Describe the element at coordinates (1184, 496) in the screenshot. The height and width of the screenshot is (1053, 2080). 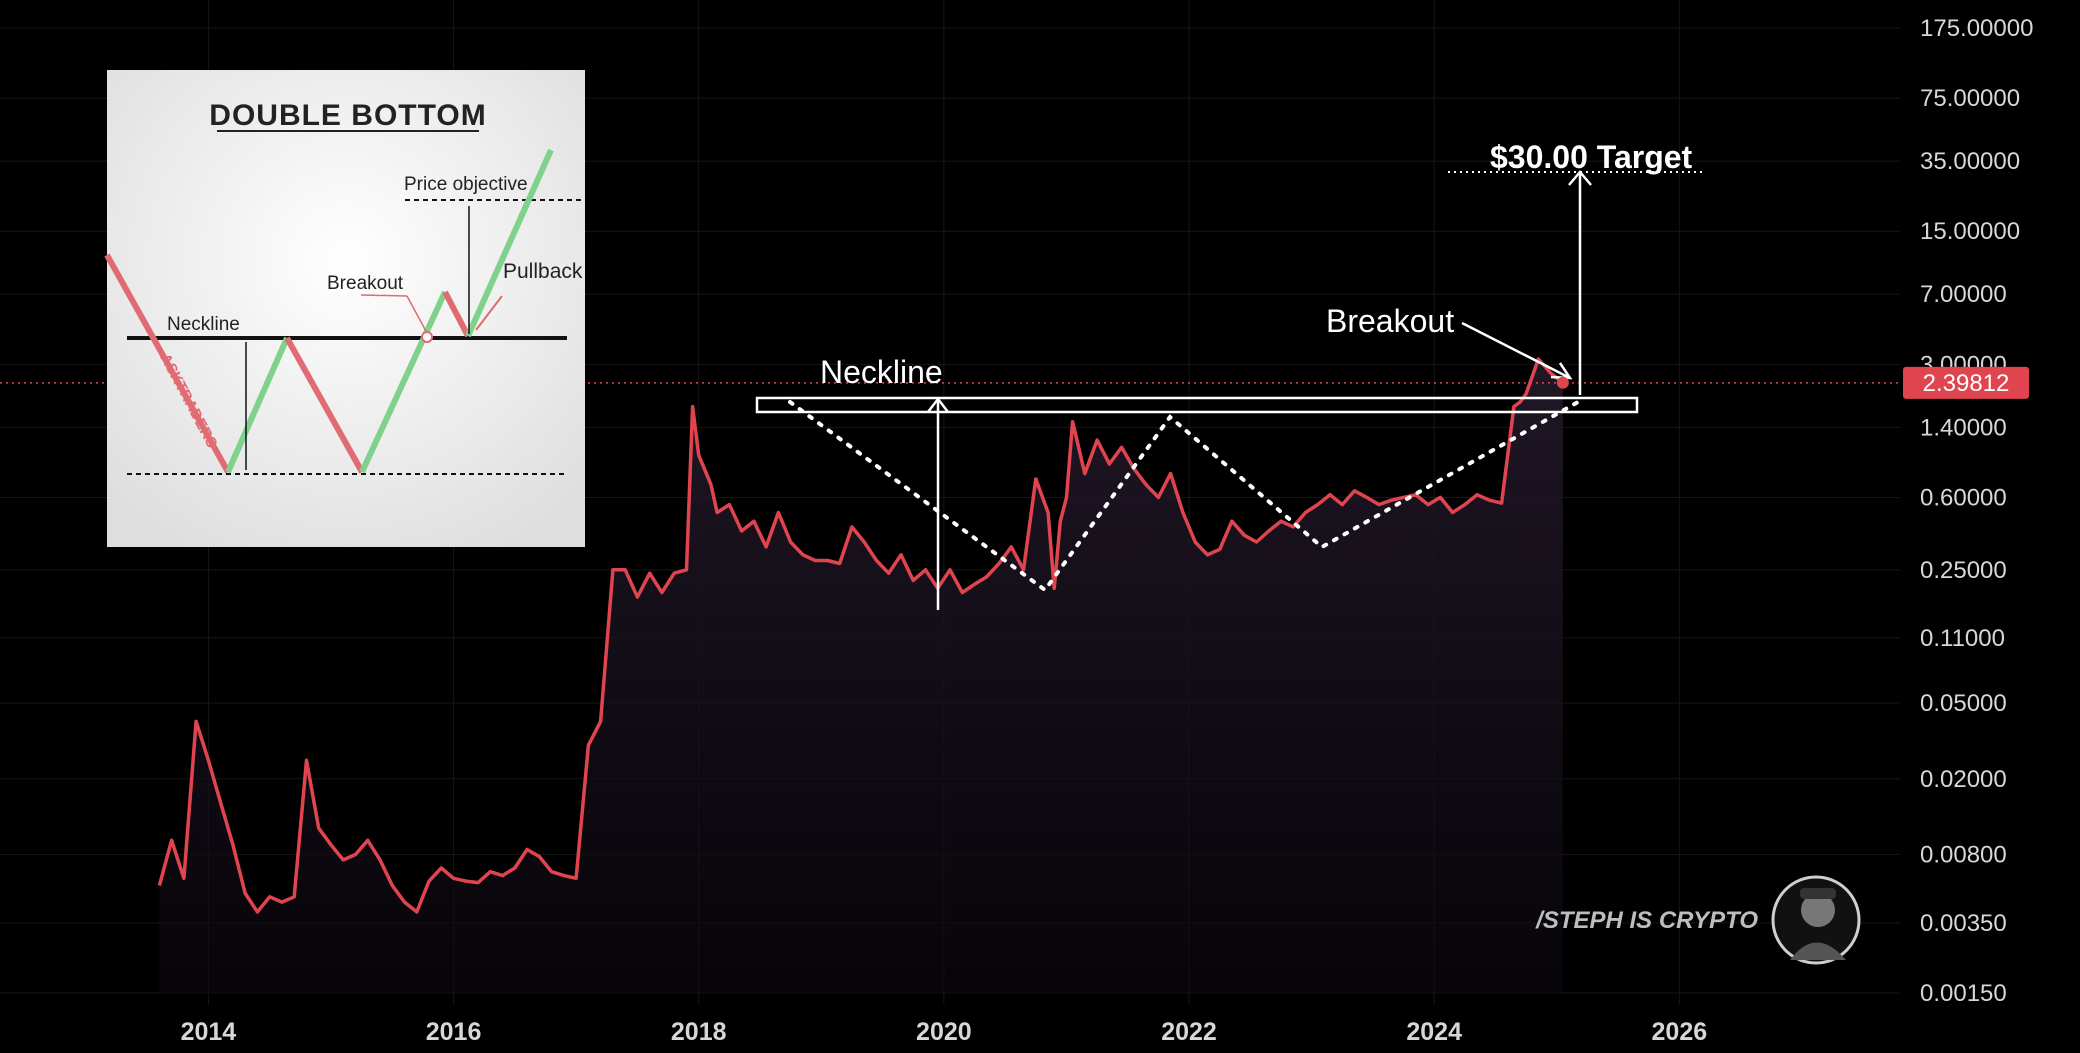
I see `double-bottom-dotted-path` at that location.